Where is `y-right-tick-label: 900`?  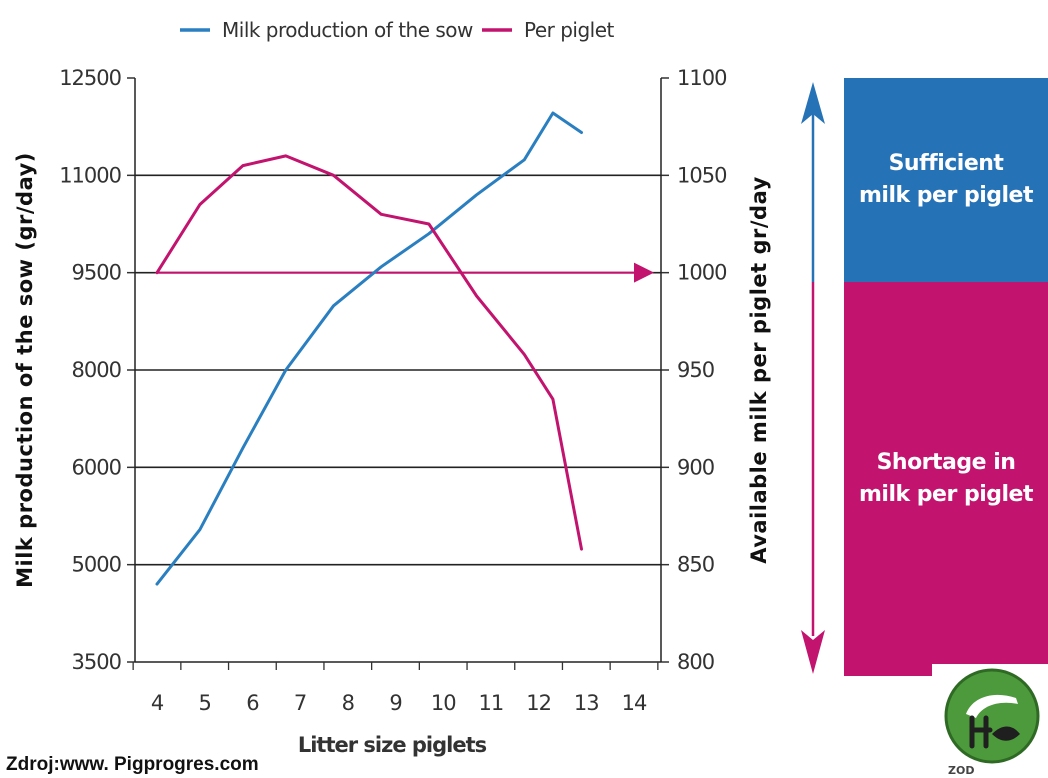
y-right-tick-label: 900 is located at coordinates (695, 467).